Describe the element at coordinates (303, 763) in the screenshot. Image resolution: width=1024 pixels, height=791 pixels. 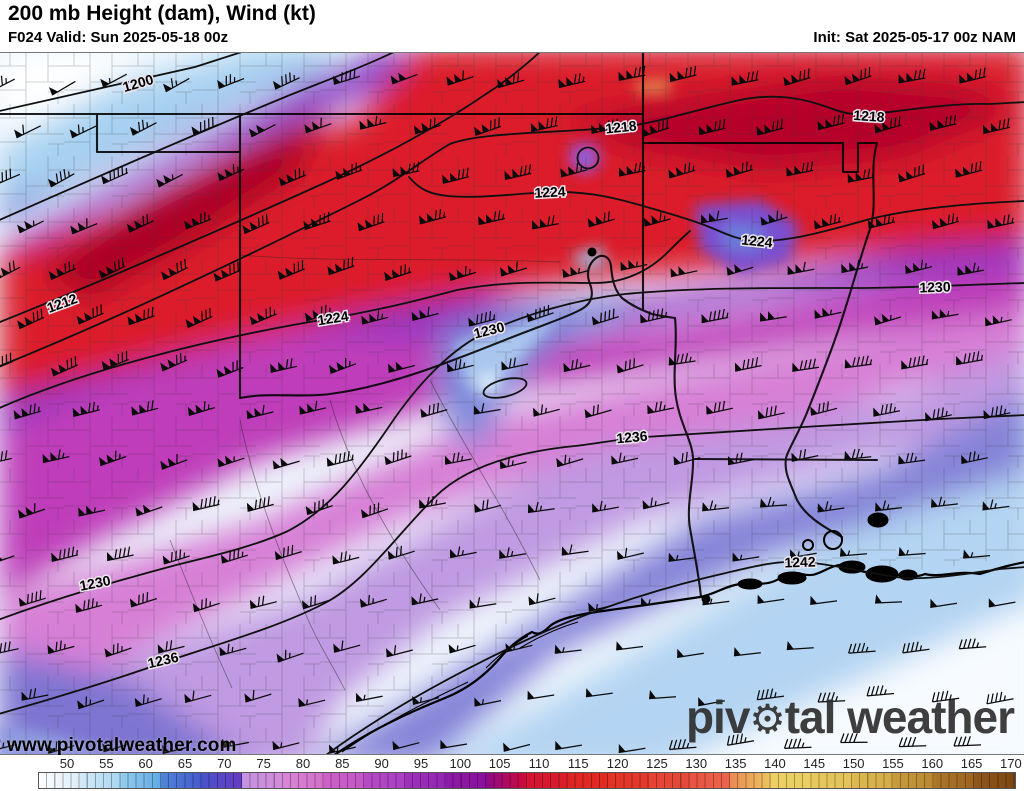
I see `colorbar-tick: 80` at that location.